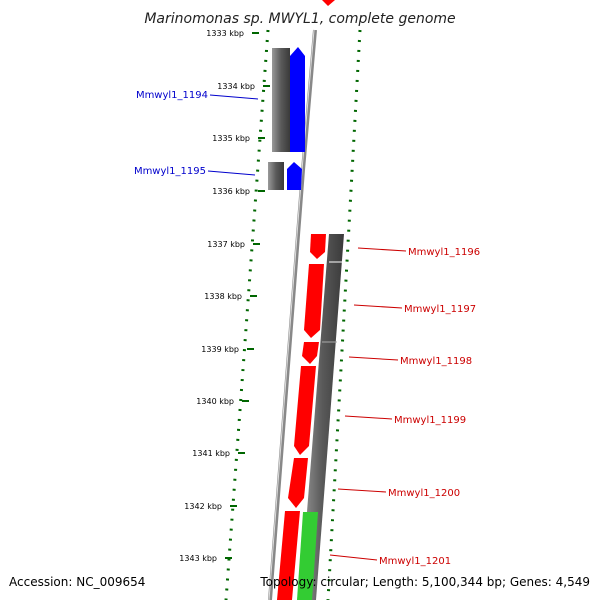 The height and width of the screenshot is (600, 600). What do you see at coordinates (231, 191) in the screenshot?
I see `kbp-tick-label: 1336 kbp` at bounding box center [231, 191].